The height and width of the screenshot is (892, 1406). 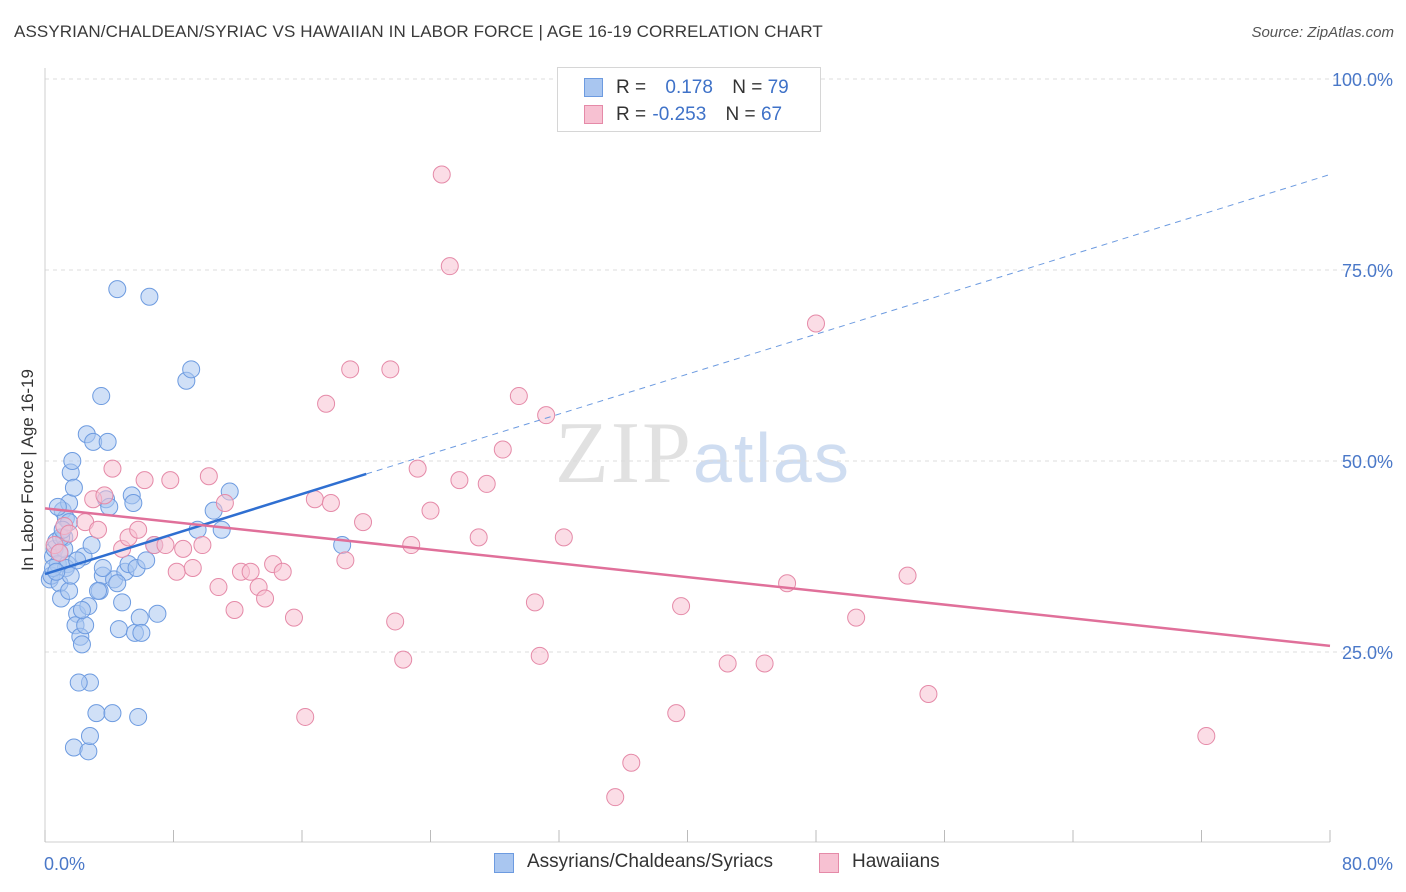 What do you see at coordinates (504, 863) in the screenshot?
I see `legend-swatch-assyrians` at bounding box center [504, 863].